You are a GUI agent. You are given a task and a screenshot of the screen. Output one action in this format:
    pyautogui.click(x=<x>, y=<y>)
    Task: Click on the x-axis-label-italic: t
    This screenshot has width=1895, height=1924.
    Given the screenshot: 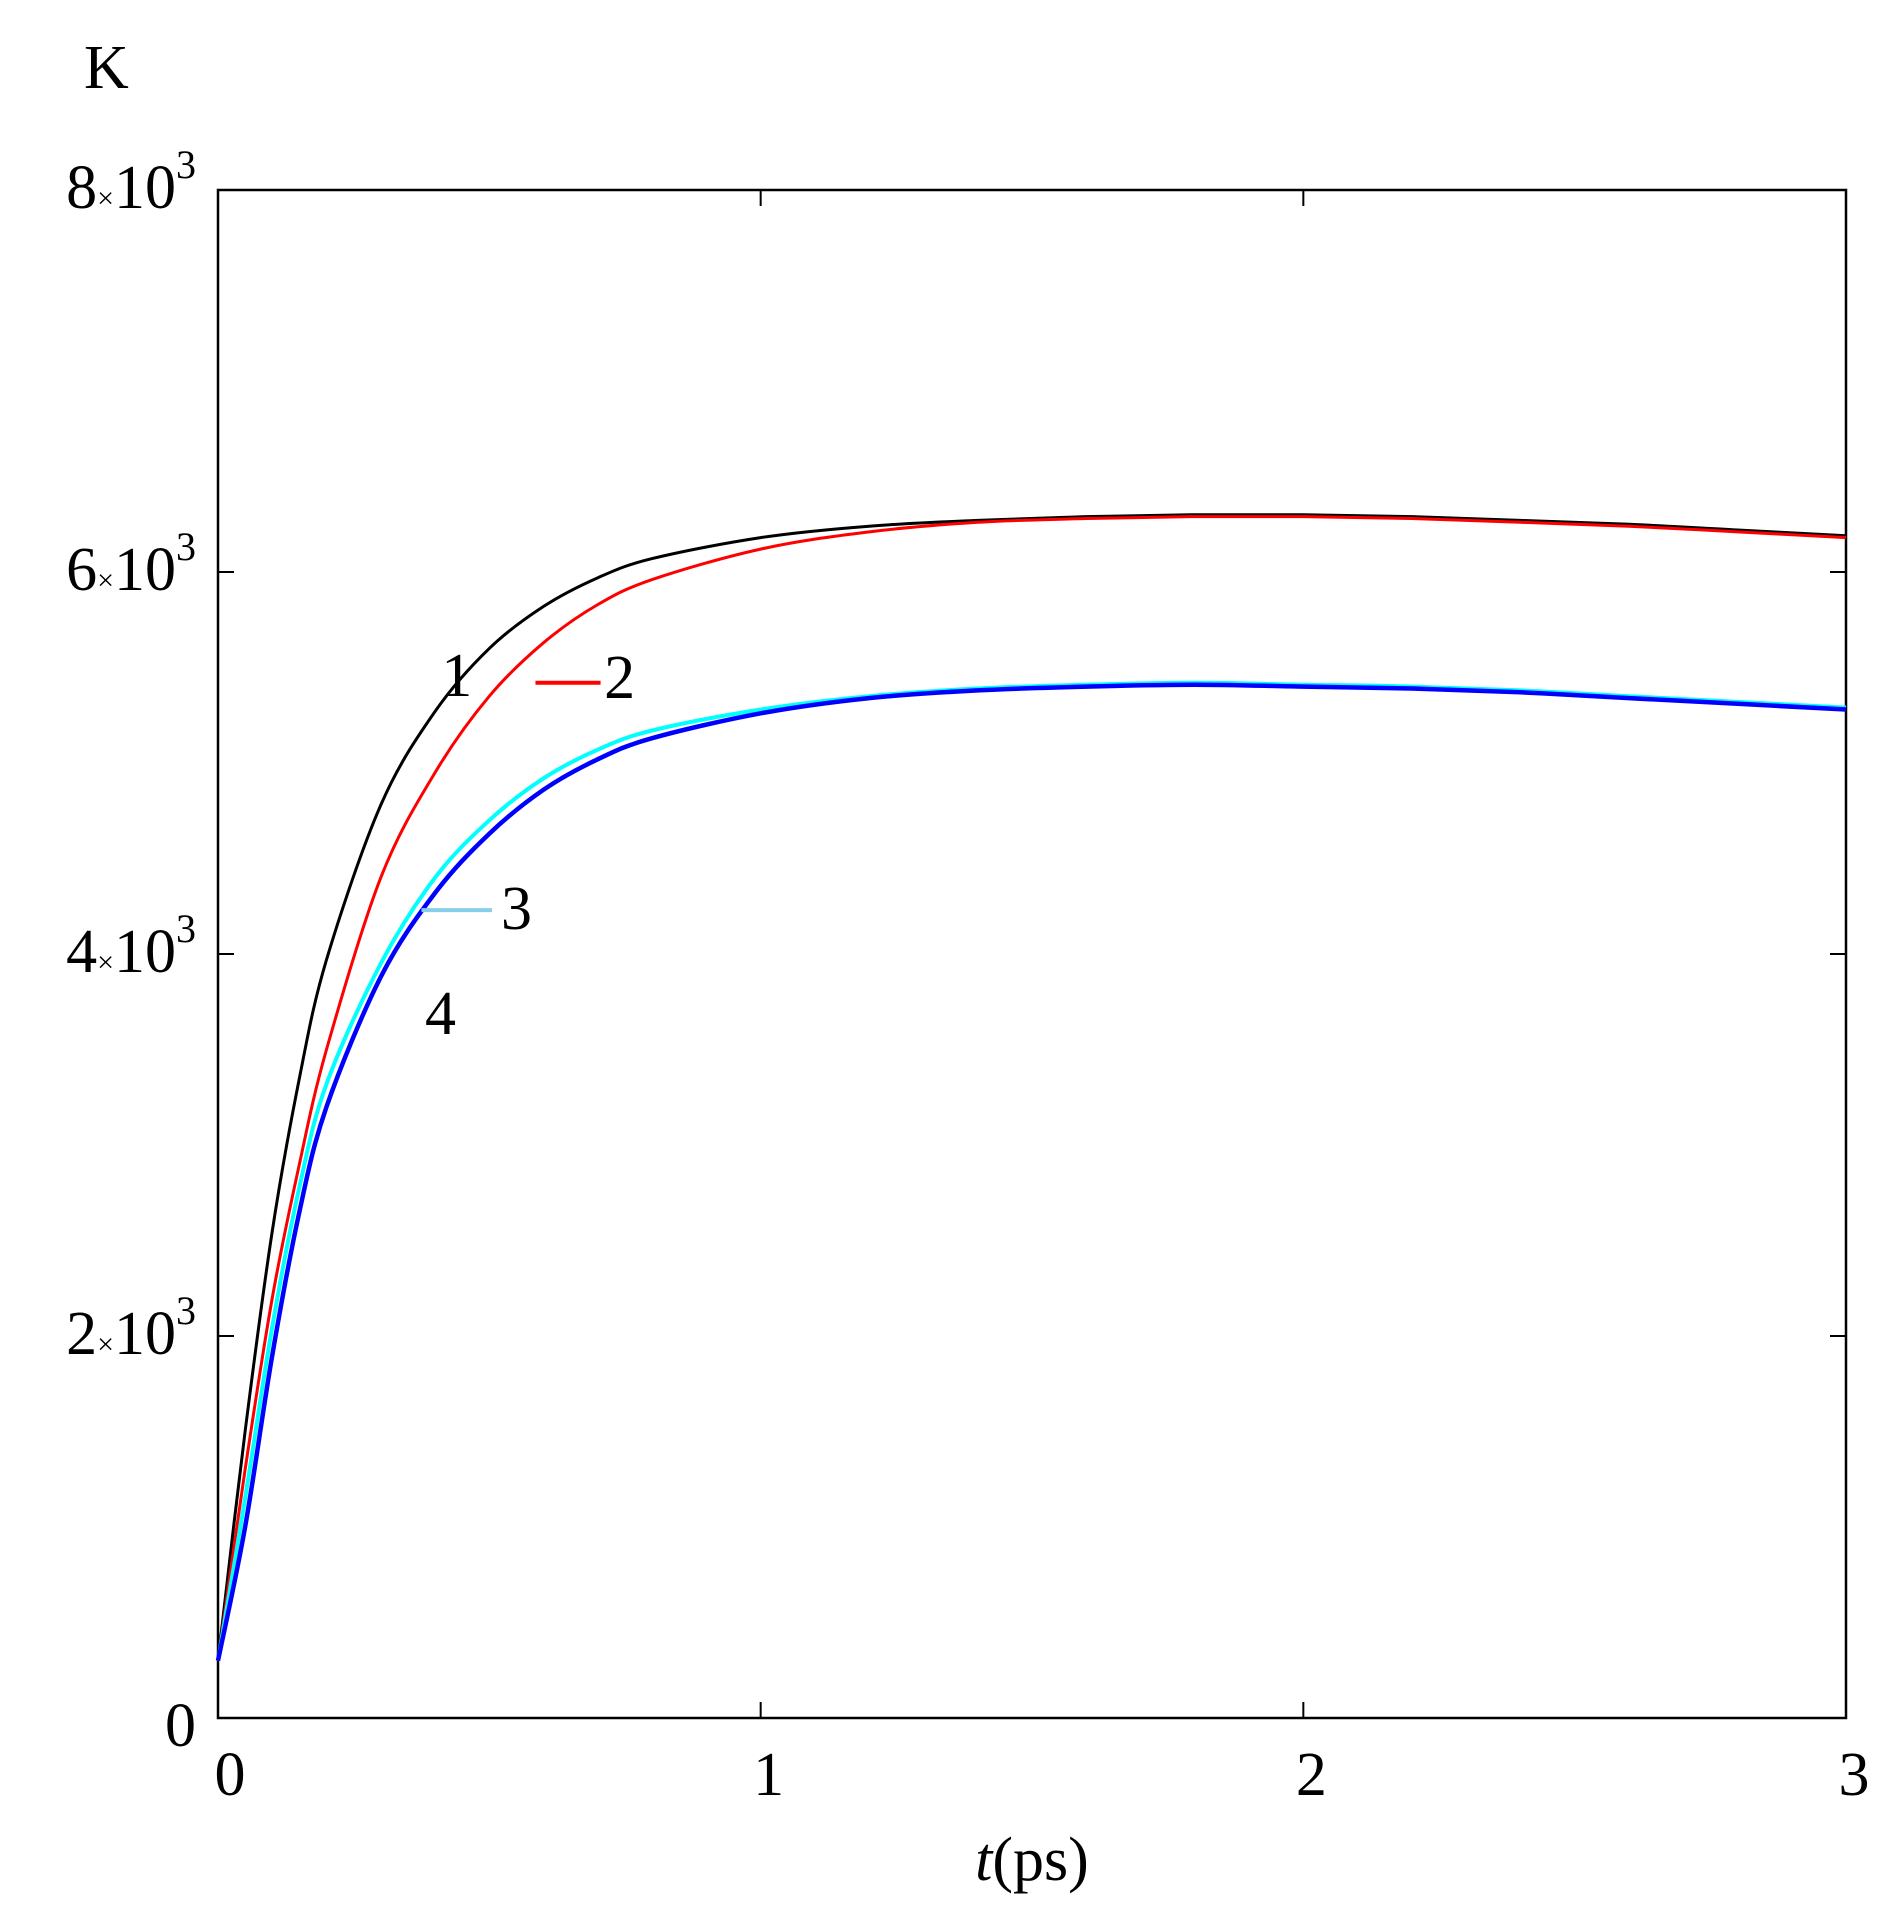 What is the action you would take?
    pyautogui.click(x=984, y=1860)
    